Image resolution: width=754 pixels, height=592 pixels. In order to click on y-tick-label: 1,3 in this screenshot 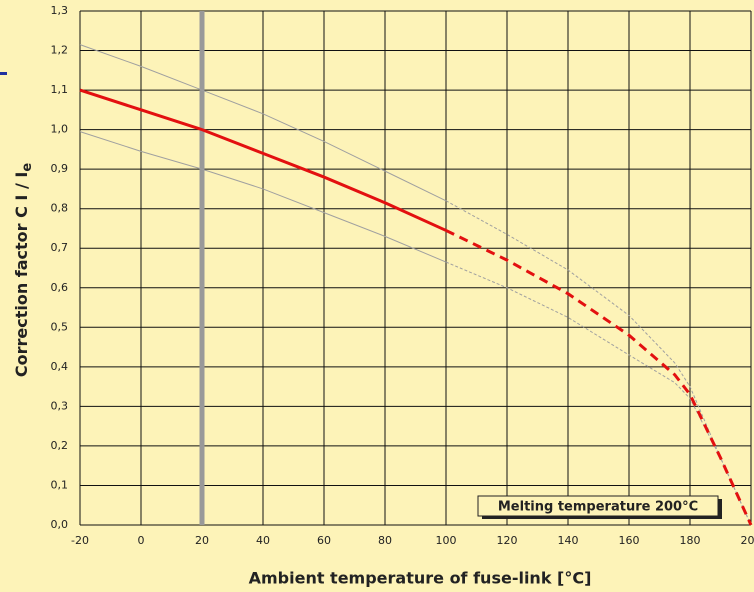, I will do `click(60, 10)`.